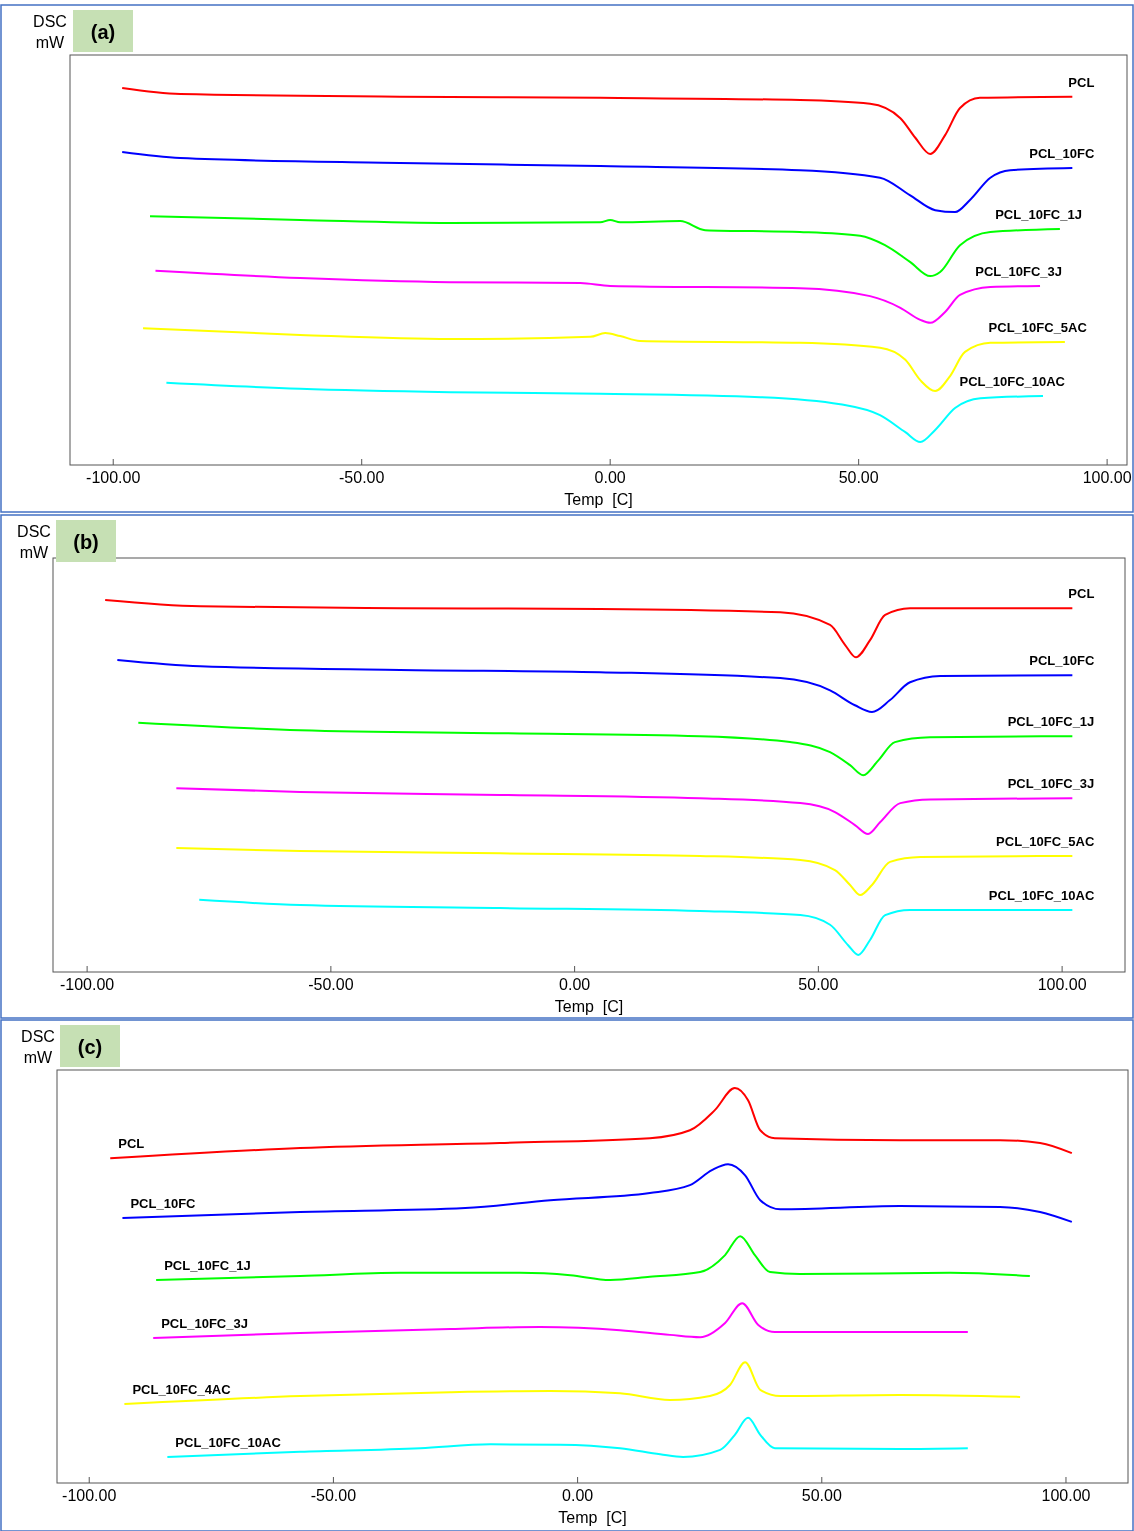 The image size is (1134, 1531). I want to click on chart-title: (c), so click(90, 1047).